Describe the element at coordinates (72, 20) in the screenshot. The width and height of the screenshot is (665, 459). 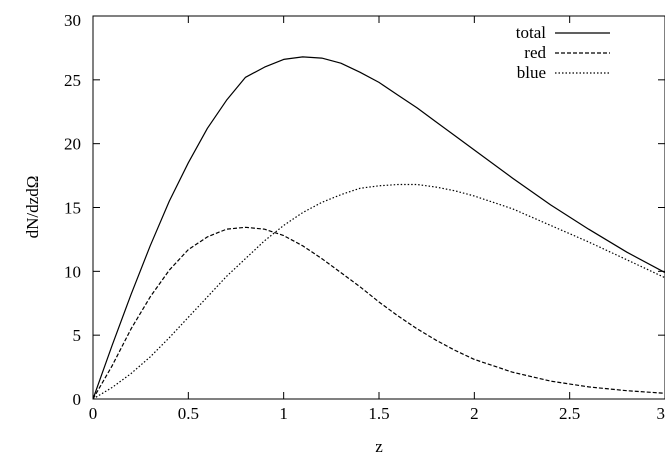
I see `y-tick-label: 30` at that location.